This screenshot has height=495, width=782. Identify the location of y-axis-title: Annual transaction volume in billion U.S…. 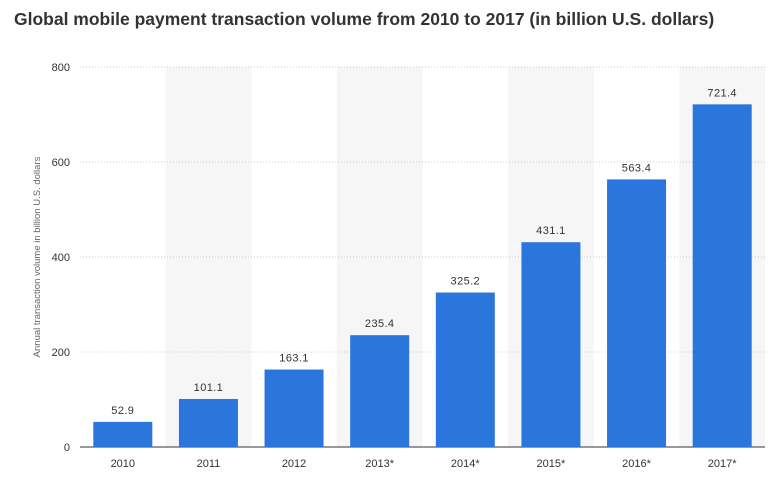
(37, 256).